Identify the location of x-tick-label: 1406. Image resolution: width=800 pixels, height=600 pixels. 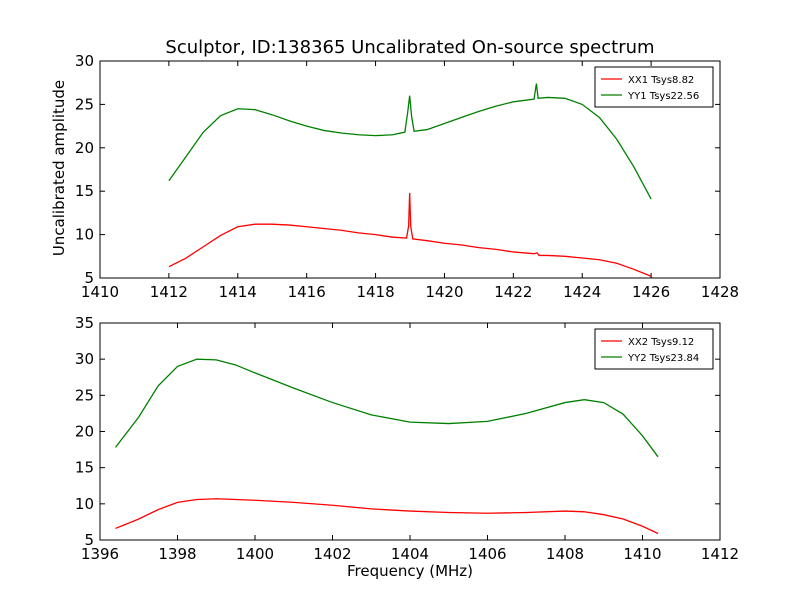
(487, 554).